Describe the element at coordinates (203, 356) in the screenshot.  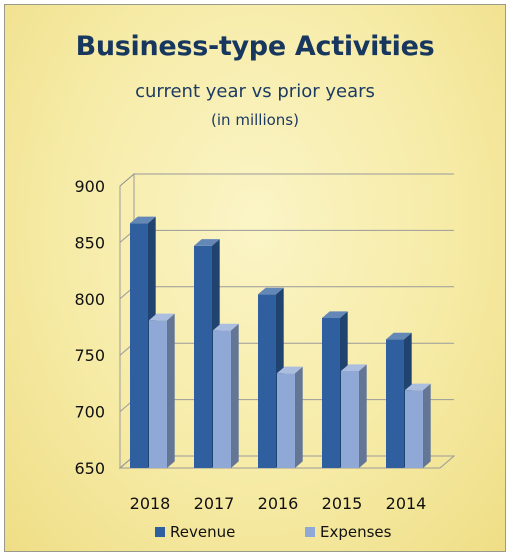
I see `bar-revenue-2017` at that location.